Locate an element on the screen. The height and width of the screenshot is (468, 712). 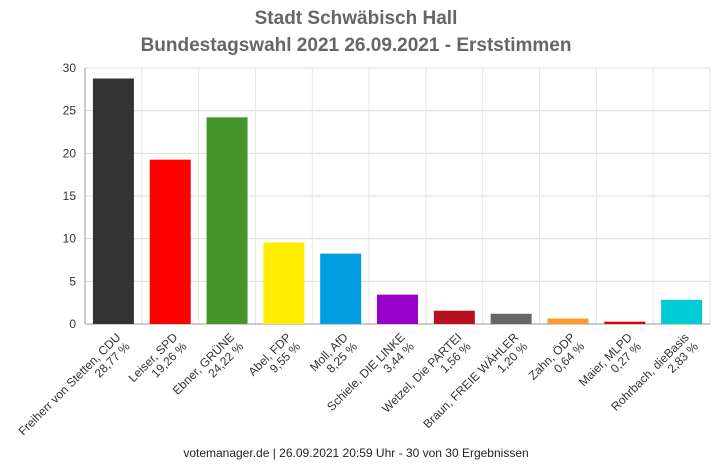
x-tick-name: Braun, FREIE WÄHLER is located at coordinates (470, 380).